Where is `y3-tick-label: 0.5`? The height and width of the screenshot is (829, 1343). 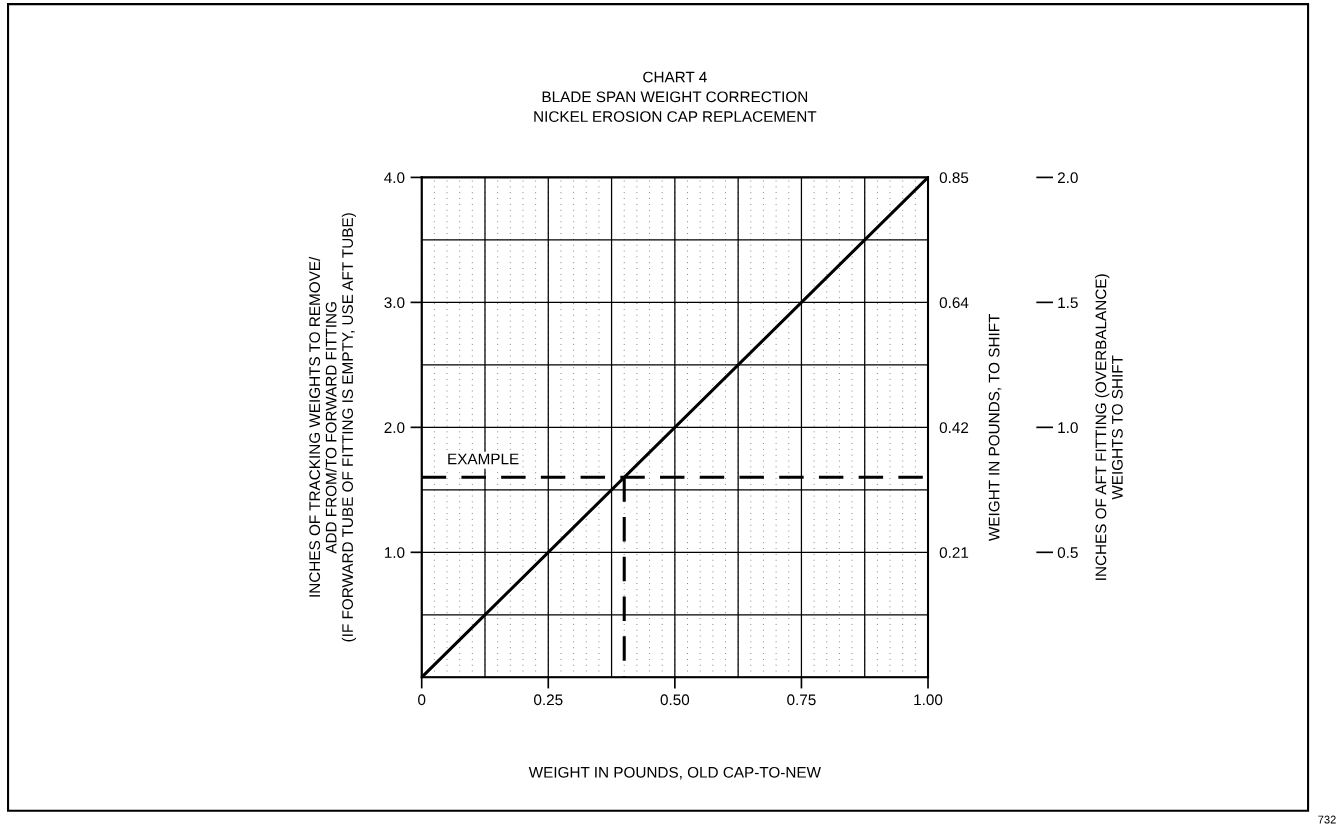 y3-tick-label: 0.5 is located at coordinates (1067, 553).